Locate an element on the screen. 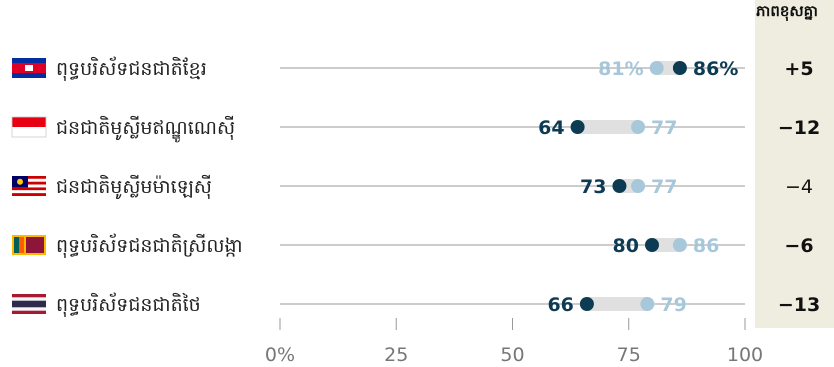  row-5: ពុទ្ធបរិស័ទជនជាតិថៃ 66 79 −13 is located at coordinates (416, 305).